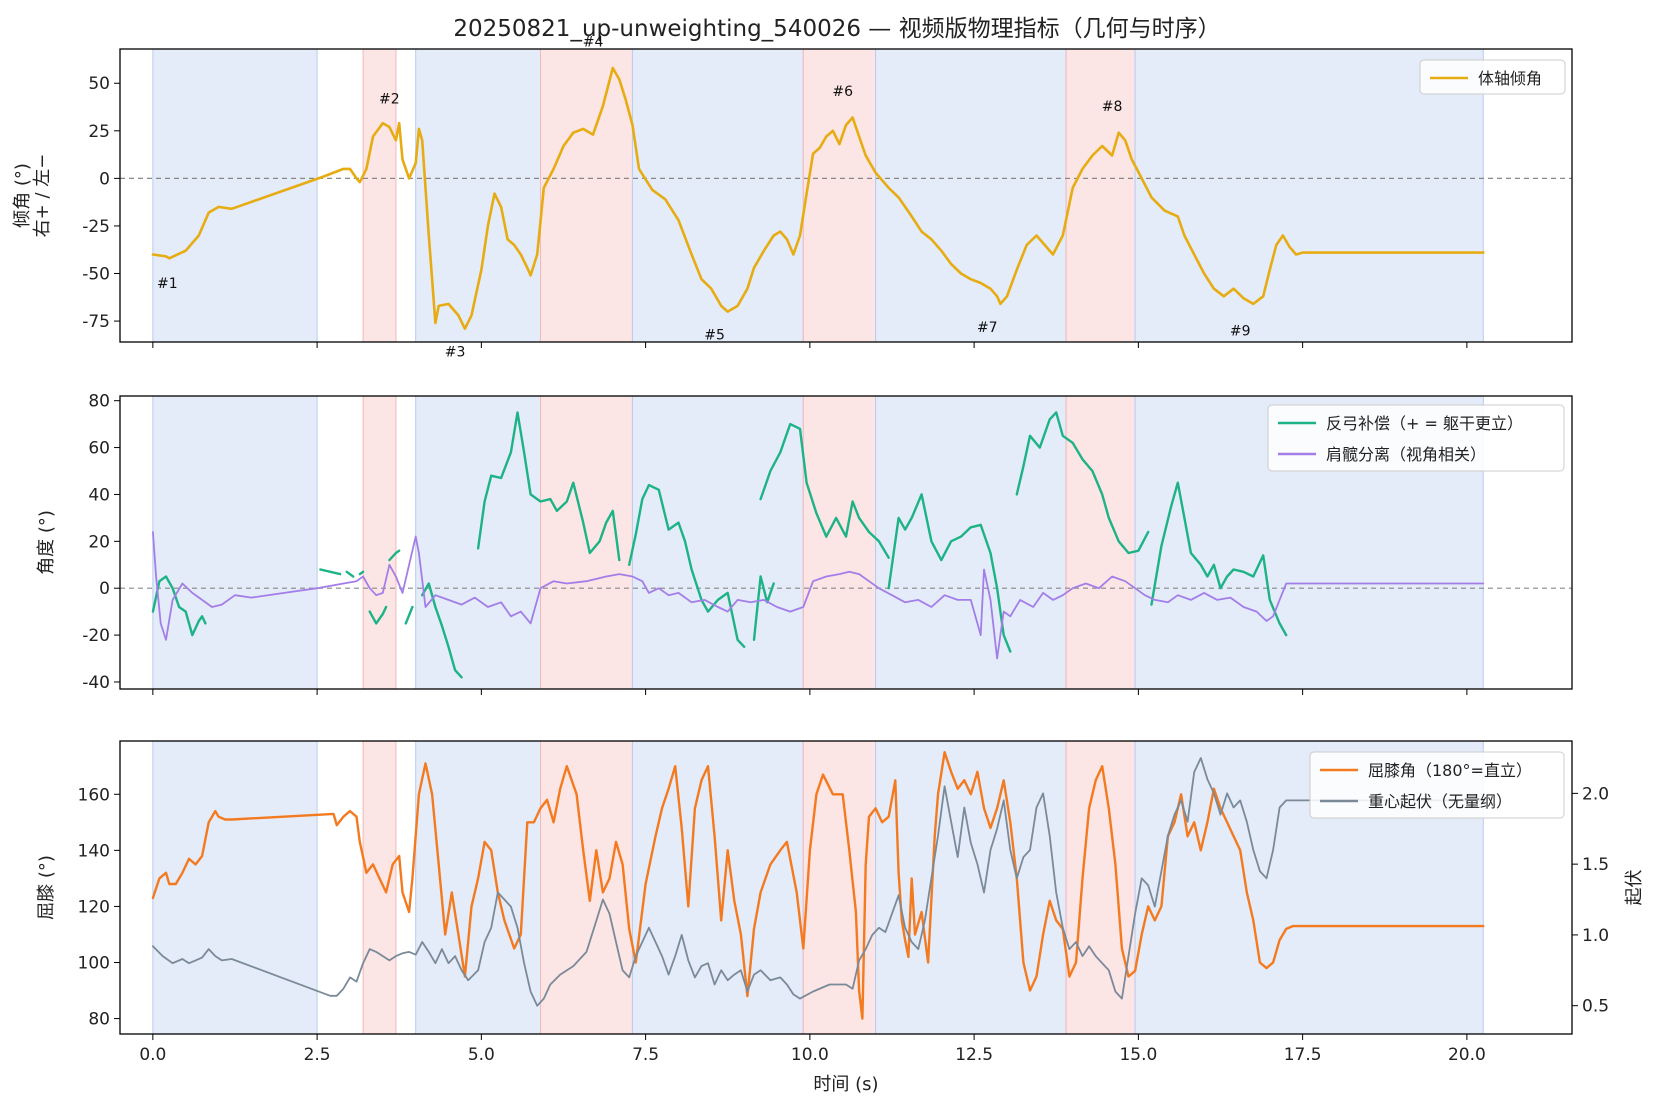 The height and width of the screenshot is (1114, 1658). I want to click on legend: 体轴倾角, so click(1492, 77).